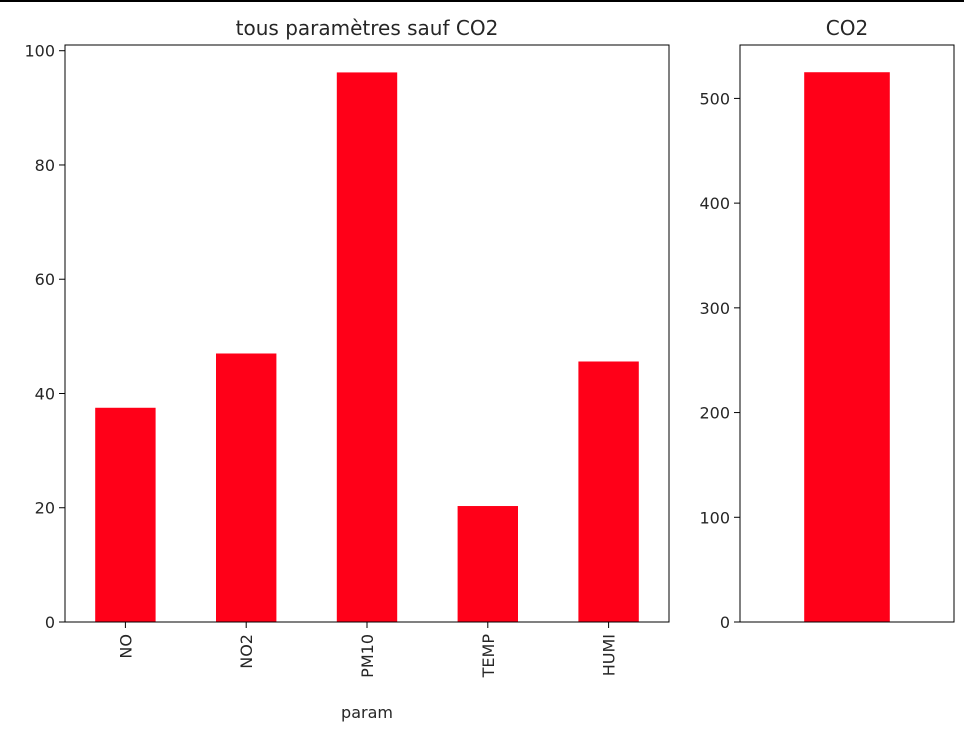 The height and width of the screenshot is (732, 964). Describe the element at coordinates (45, 279) in the screenshot. I see `y-tick-label: 60` at that location.